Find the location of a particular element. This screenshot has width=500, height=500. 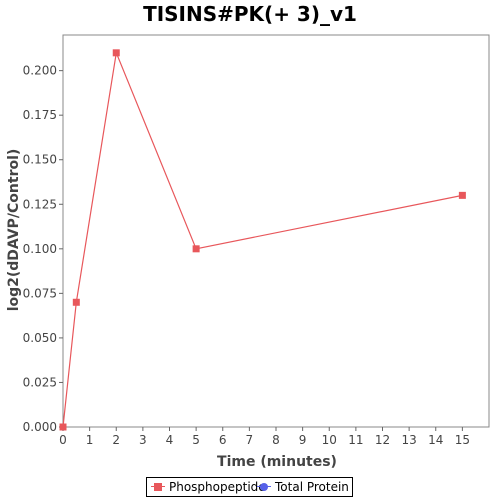

legend-label-phosphopeptide: Phosphopeptide is located at coordinates (217, 487).